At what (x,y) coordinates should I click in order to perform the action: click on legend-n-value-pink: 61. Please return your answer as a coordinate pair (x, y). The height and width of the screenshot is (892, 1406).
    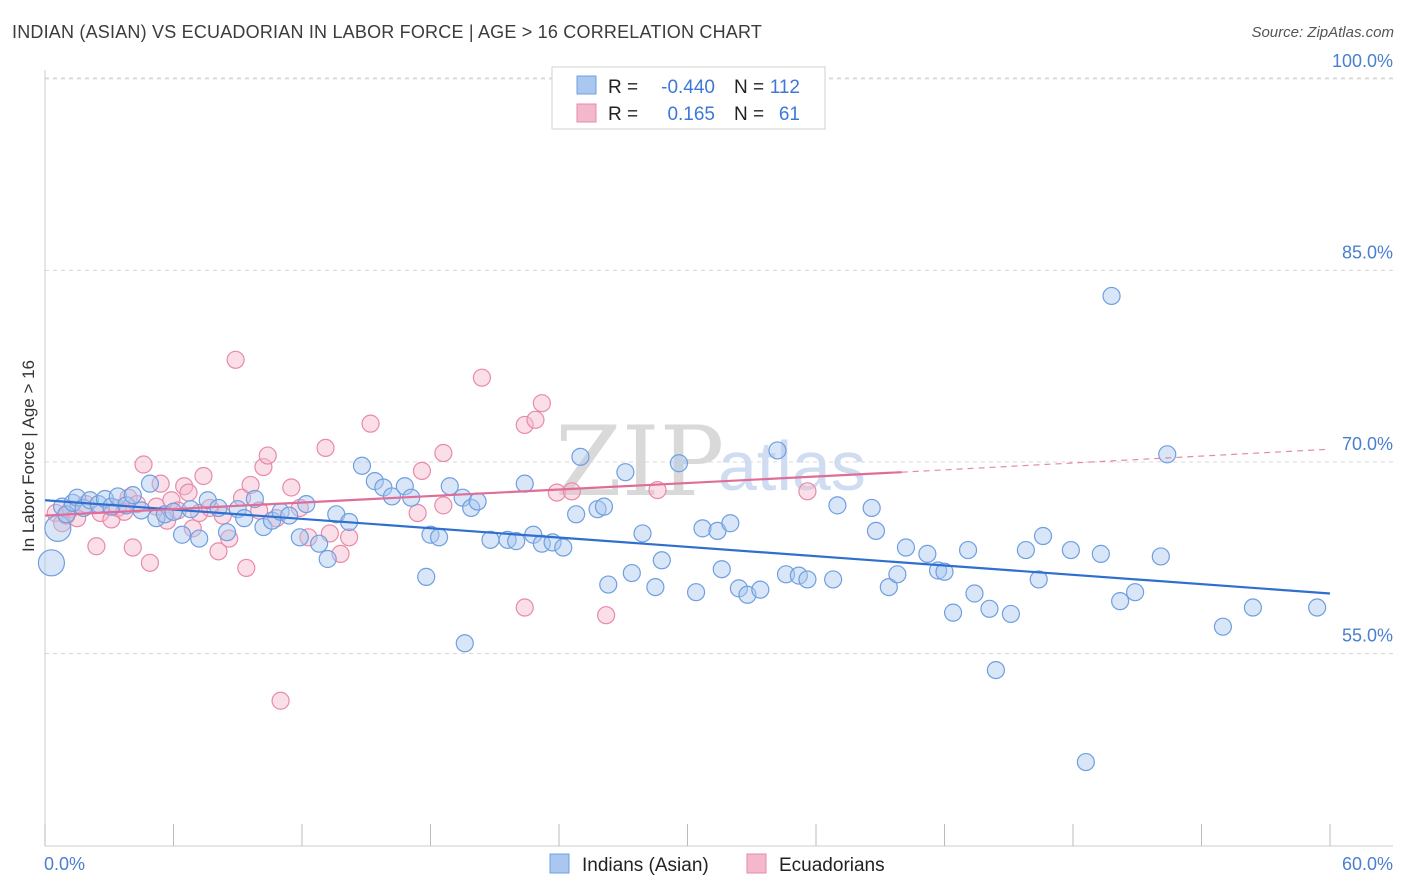
    Looking at the image, I should click on (789, 114).